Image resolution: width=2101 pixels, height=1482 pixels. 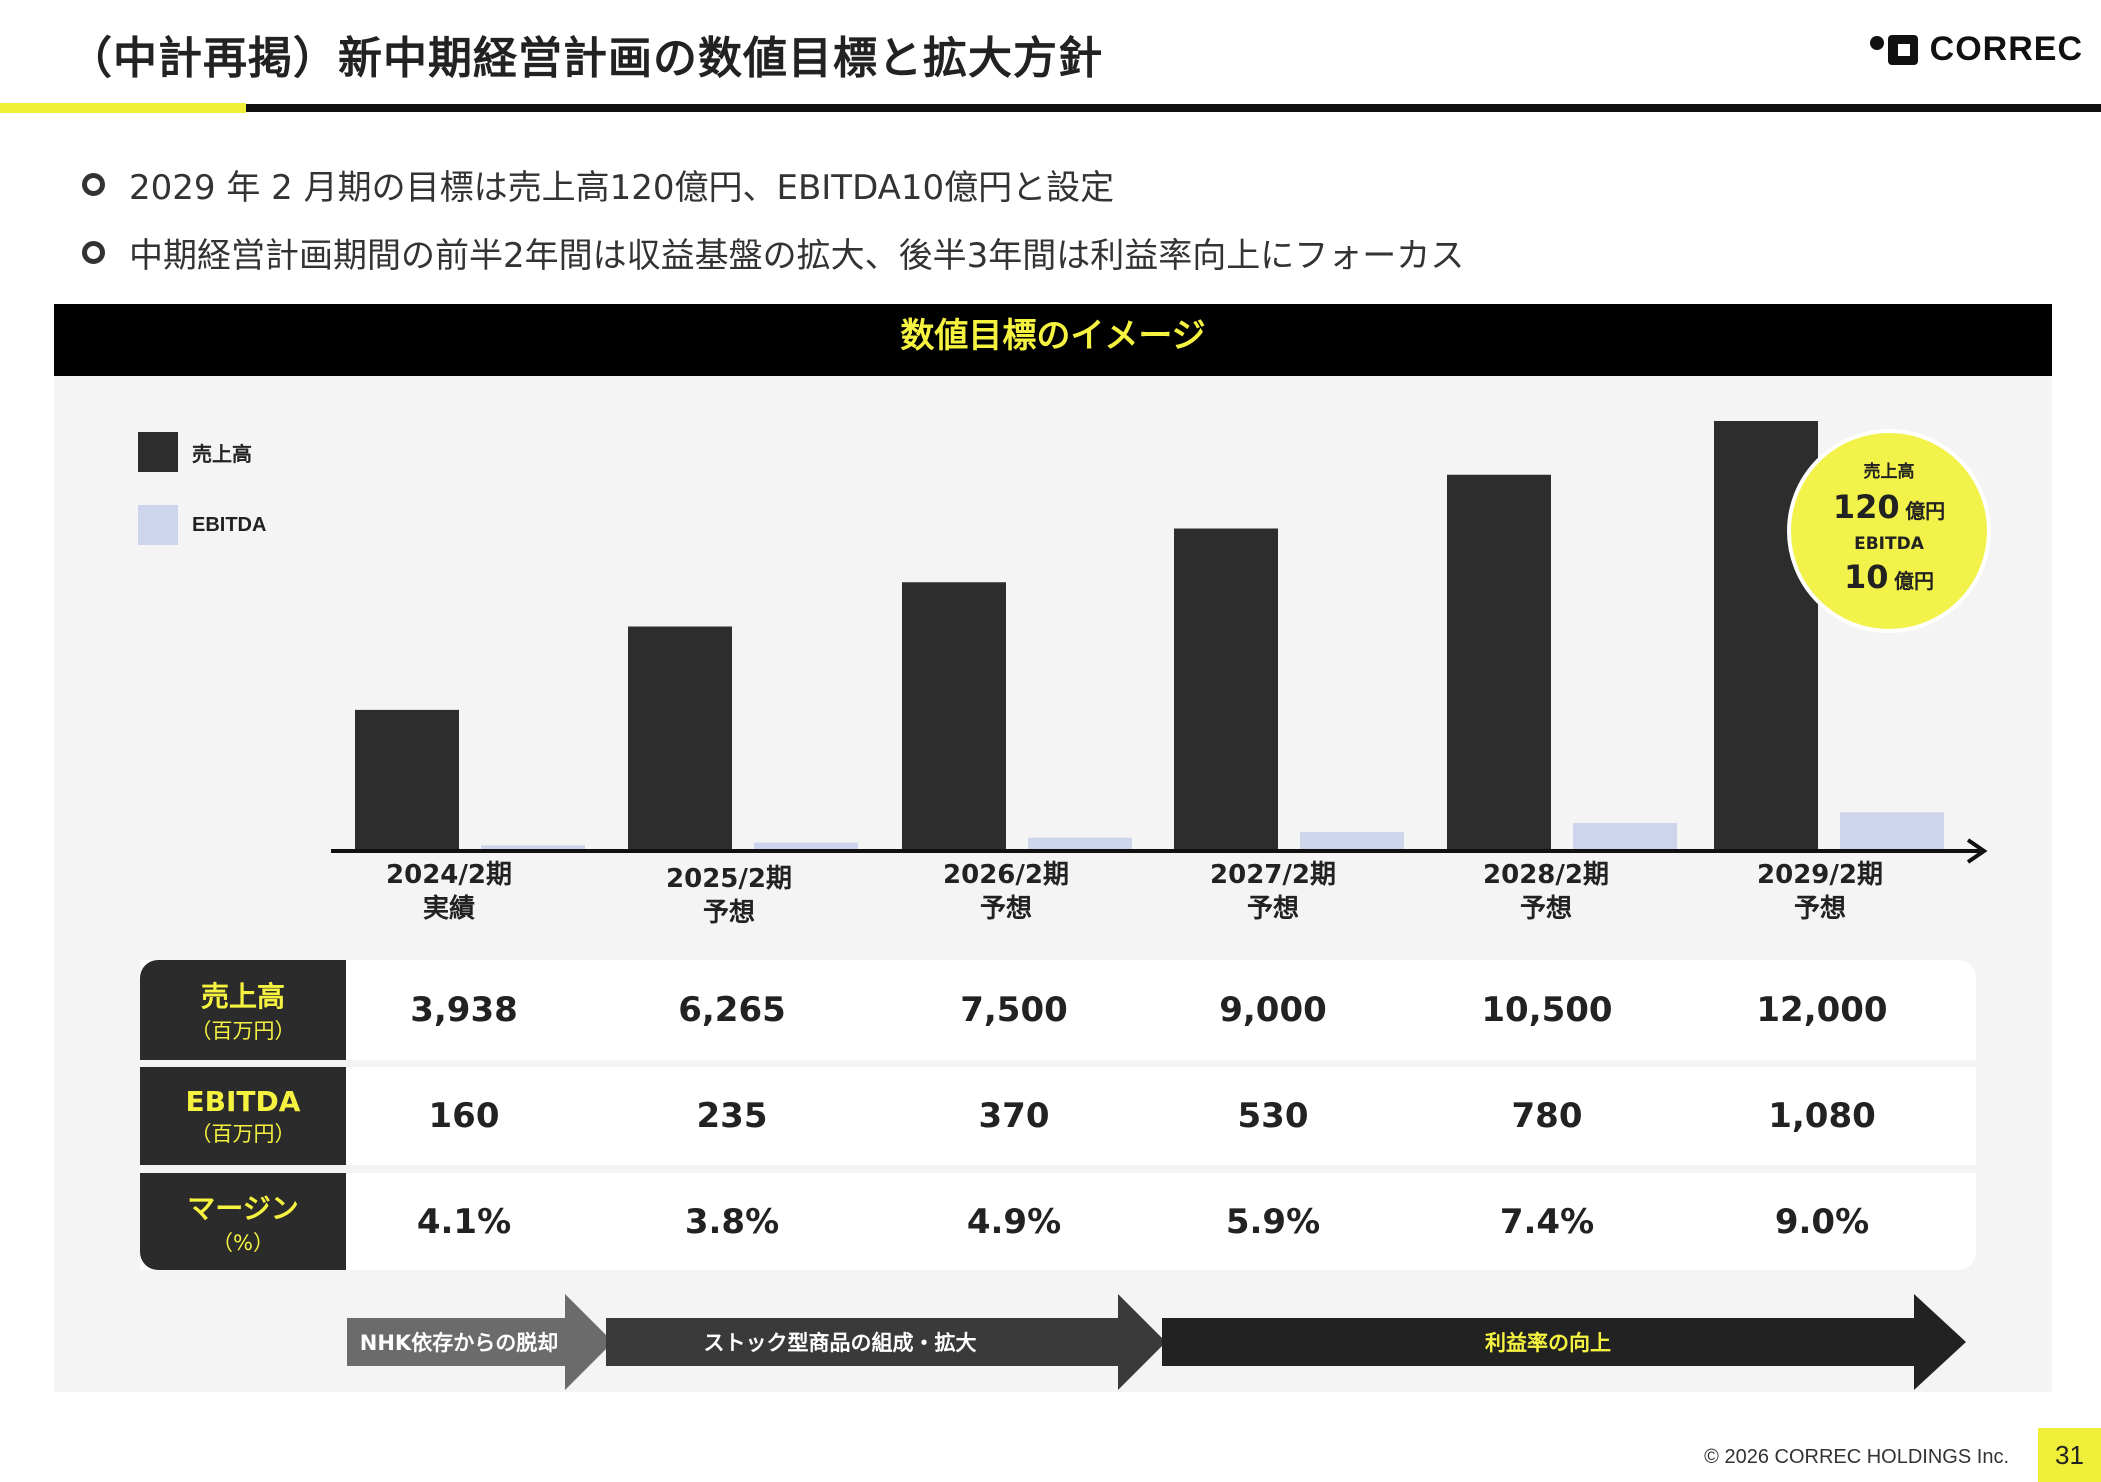 What do you see at coordinates (158, 452) in the screenshot?
I see `legend-swatch-sales` at bounding box center [158, 452].